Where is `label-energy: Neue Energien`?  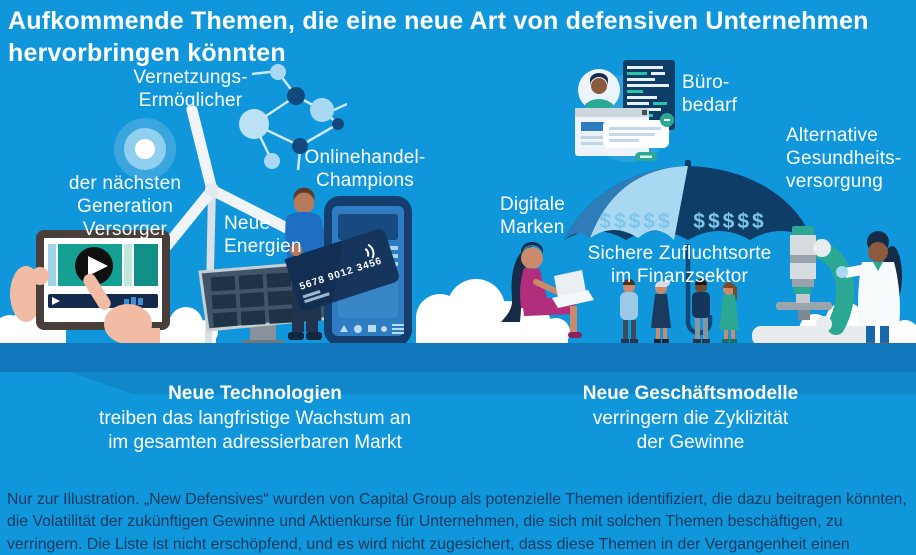 label-energy: Neue Energien is located at coordinates (263, 235).